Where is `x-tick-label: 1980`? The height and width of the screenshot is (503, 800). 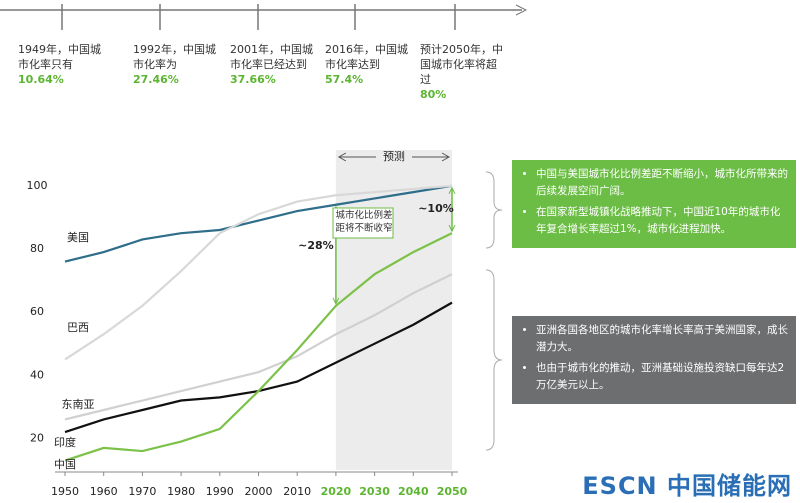 x-tick-label: 1980 is located at coordinates (181, 491).